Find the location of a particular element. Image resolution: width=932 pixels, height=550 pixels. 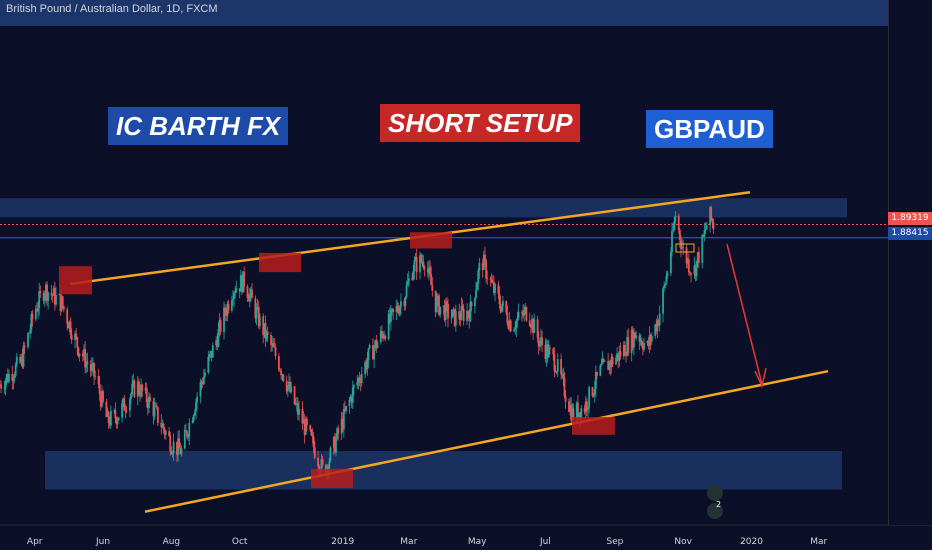

x-tick-label: Nov is located at coordinates (683, 542).